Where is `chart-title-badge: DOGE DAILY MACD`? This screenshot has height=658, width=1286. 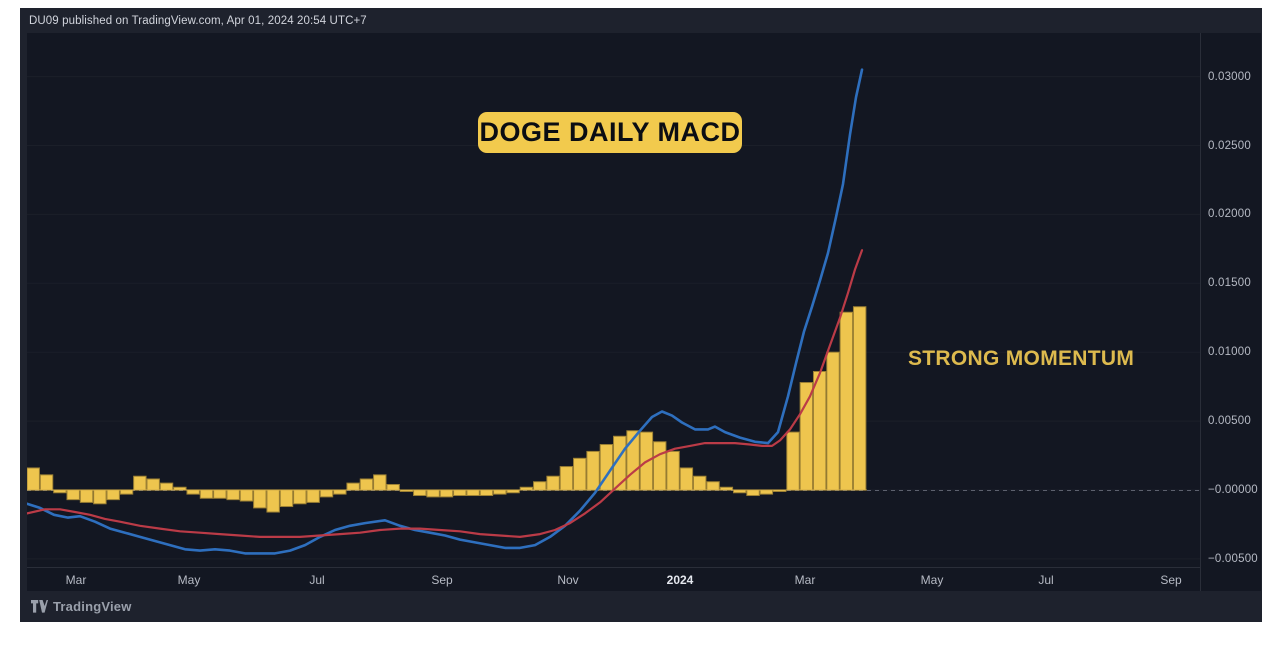 chart-title-badge: DOGE DAILY MACD is located at coordinates (610, 132).